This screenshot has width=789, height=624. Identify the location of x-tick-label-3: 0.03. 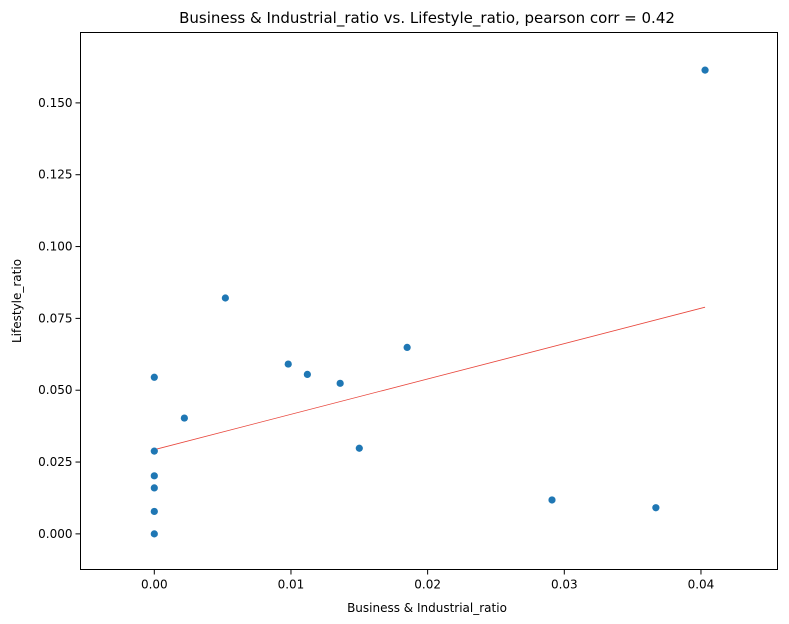
(564, 585).